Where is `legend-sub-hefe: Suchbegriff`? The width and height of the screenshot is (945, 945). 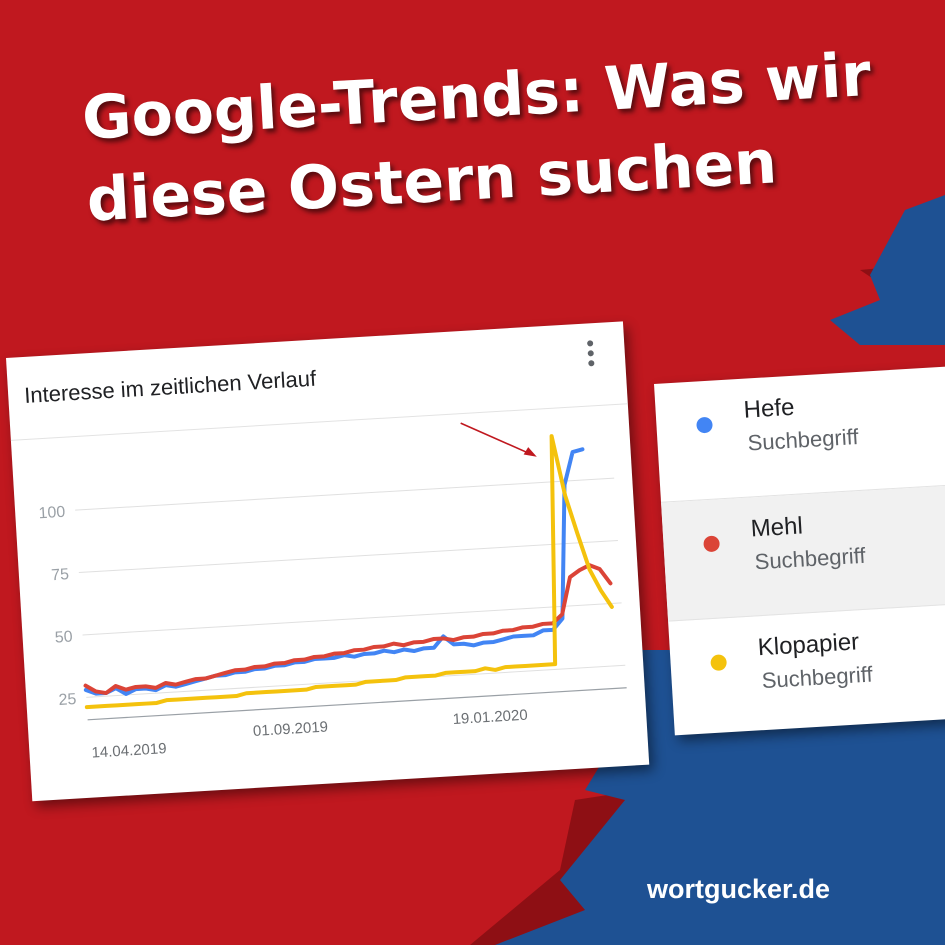
legend-sub-hefe: Suchbegriff is located at coordinates (803, 439).